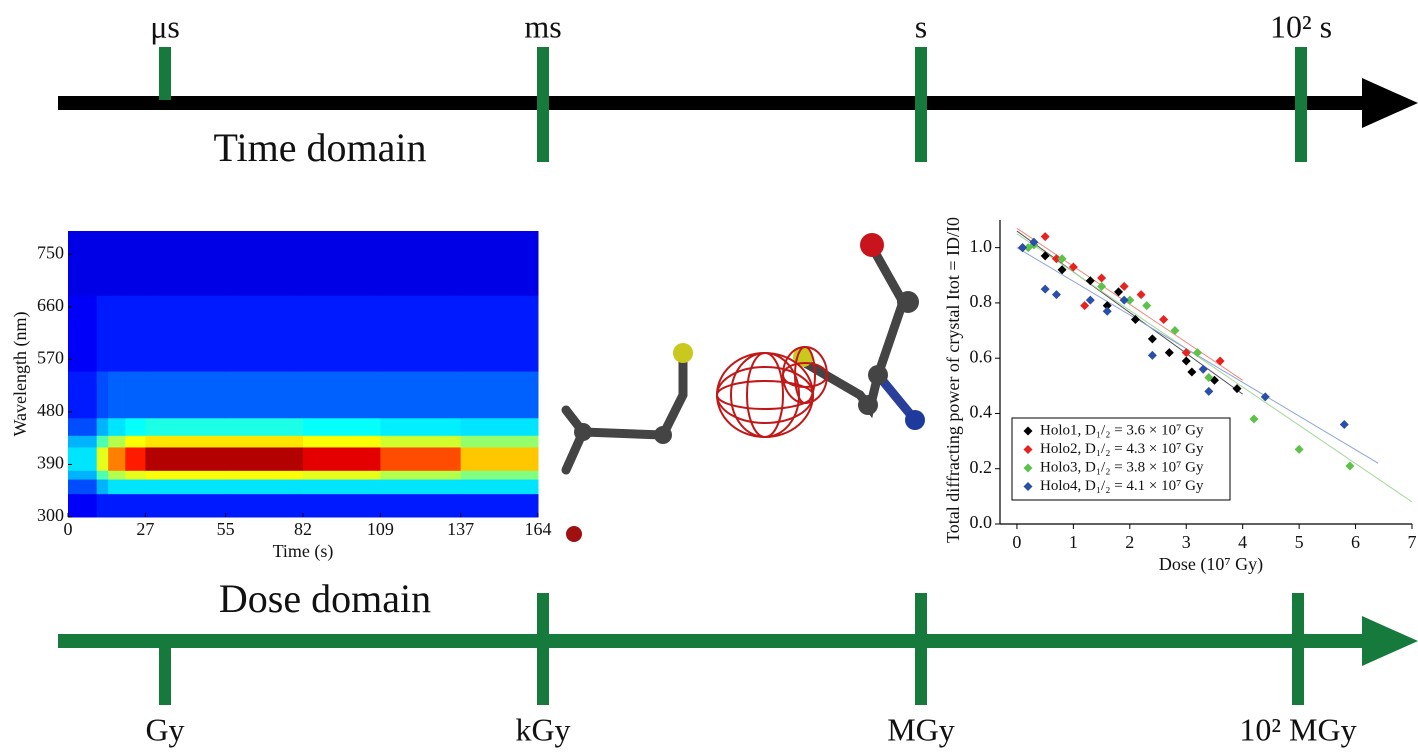 The height and width of the screenshot is (754, 1418). Describe the element at coordinates (981, 467) in the screenshot. I see `y-tick-label: 0.2` at that location.